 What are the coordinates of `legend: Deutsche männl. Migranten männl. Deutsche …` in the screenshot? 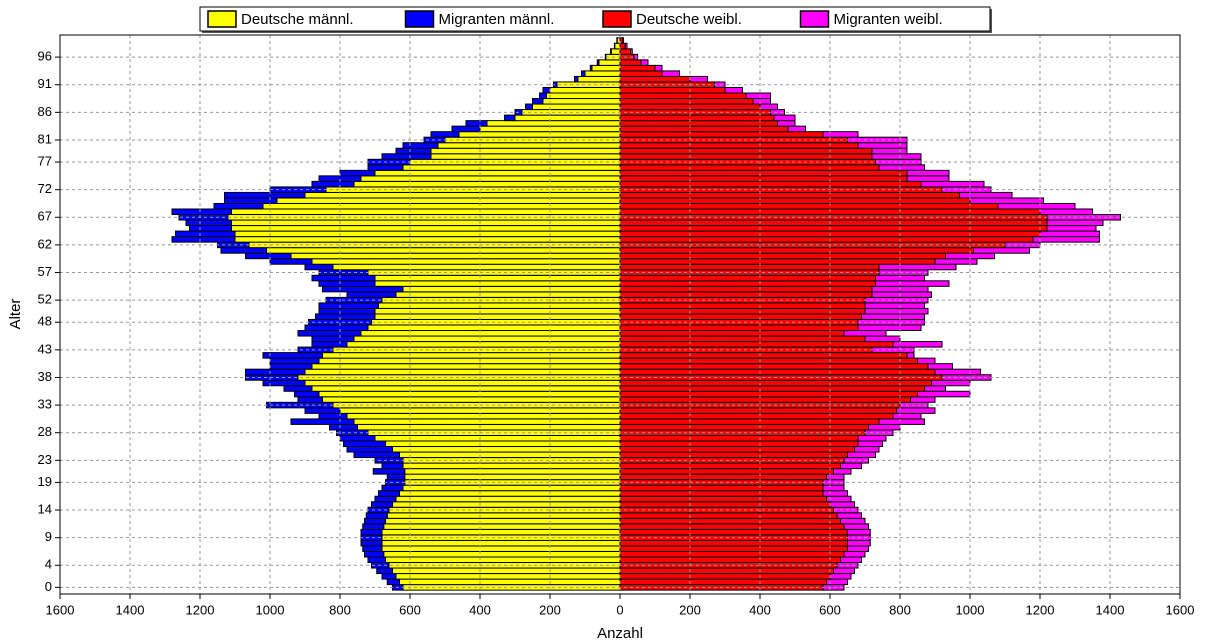 It's located at (595, 19).